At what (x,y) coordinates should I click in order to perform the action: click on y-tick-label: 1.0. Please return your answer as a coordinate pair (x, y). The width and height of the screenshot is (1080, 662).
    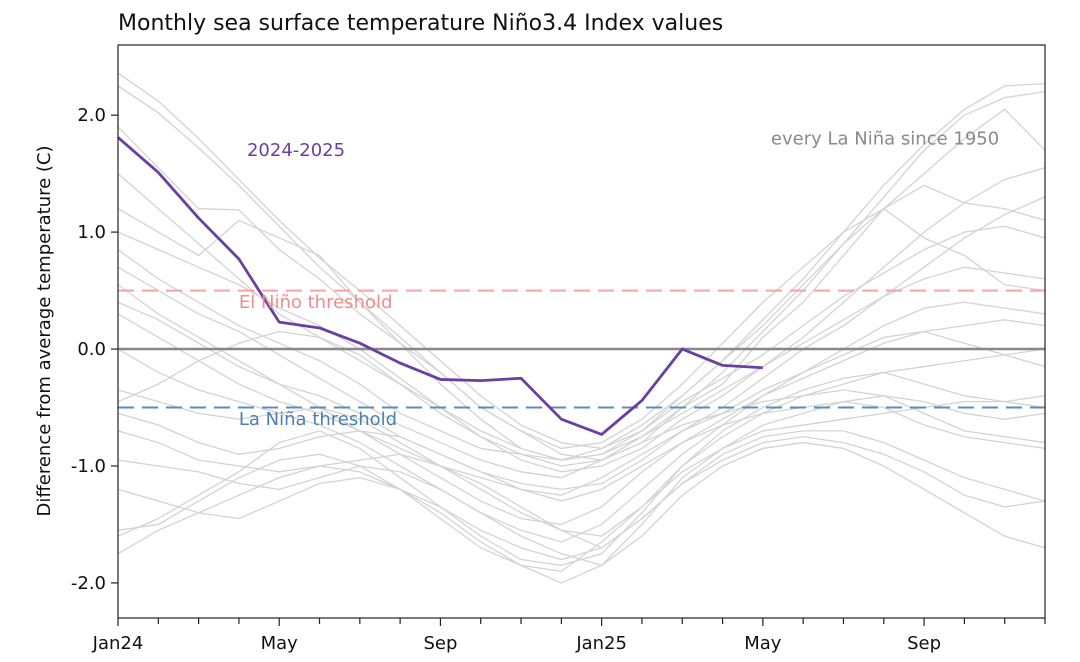
    Looking at the image, I should click on (91, 232).